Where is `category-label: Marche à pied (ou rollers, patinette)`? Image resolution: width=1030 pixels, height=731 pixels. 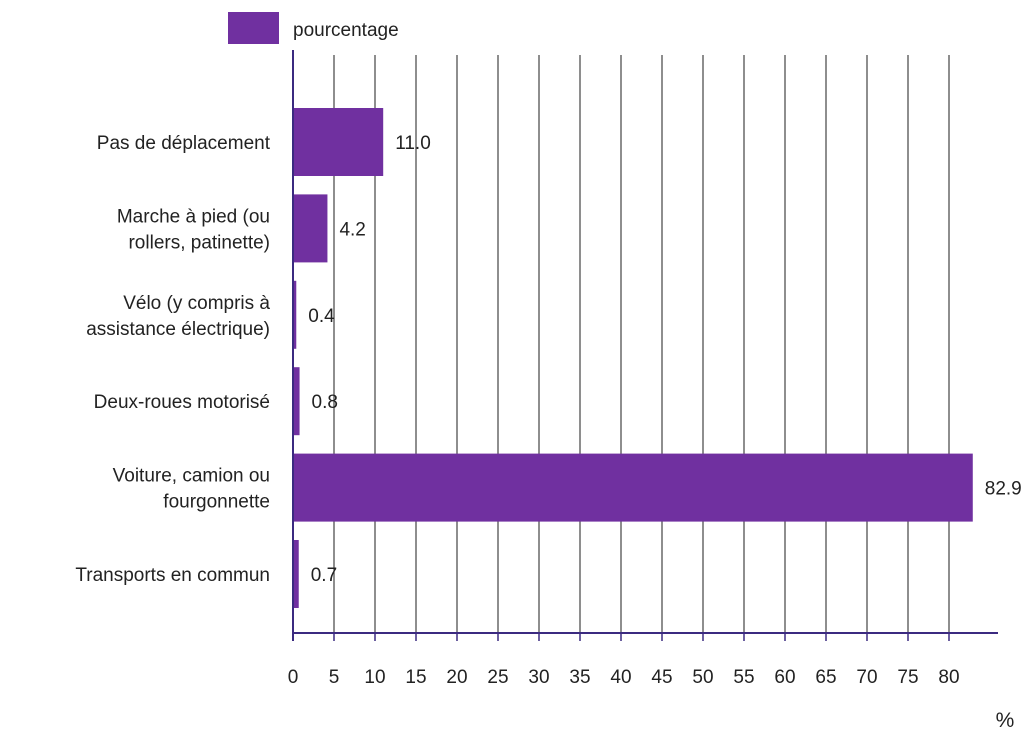 category-label: Marche à pied (ou rollers, patinette) is located at coordinates (193, 229).